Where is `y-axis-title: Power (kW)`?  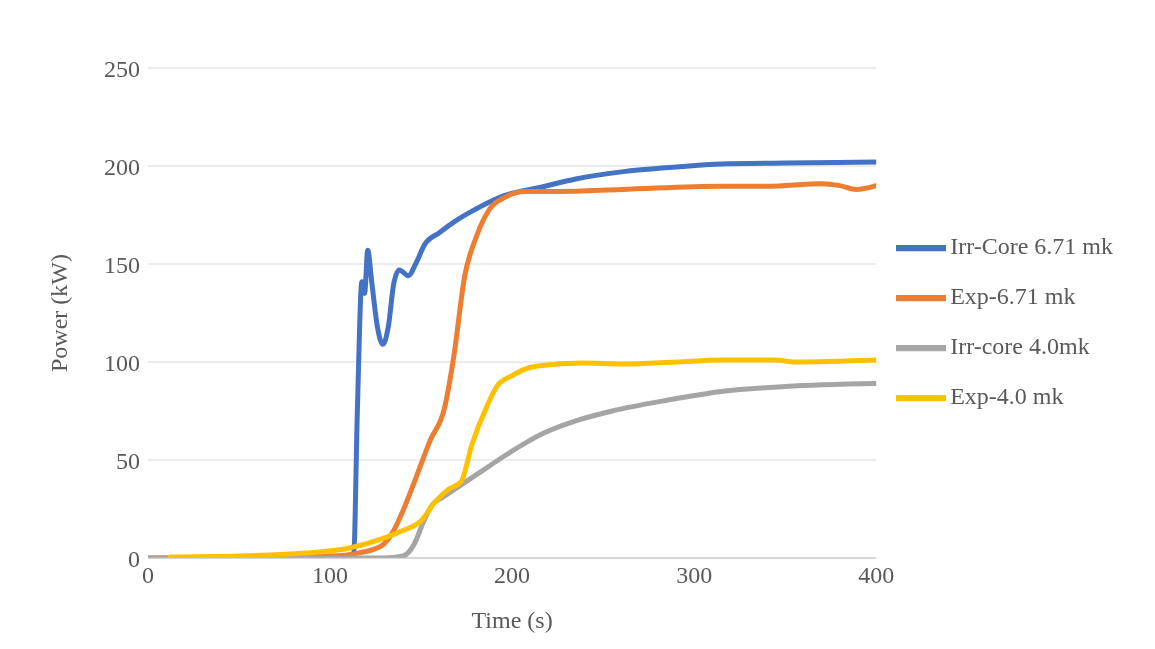
y-axis-title: Power (kW) is located at coordinates (58, 313).